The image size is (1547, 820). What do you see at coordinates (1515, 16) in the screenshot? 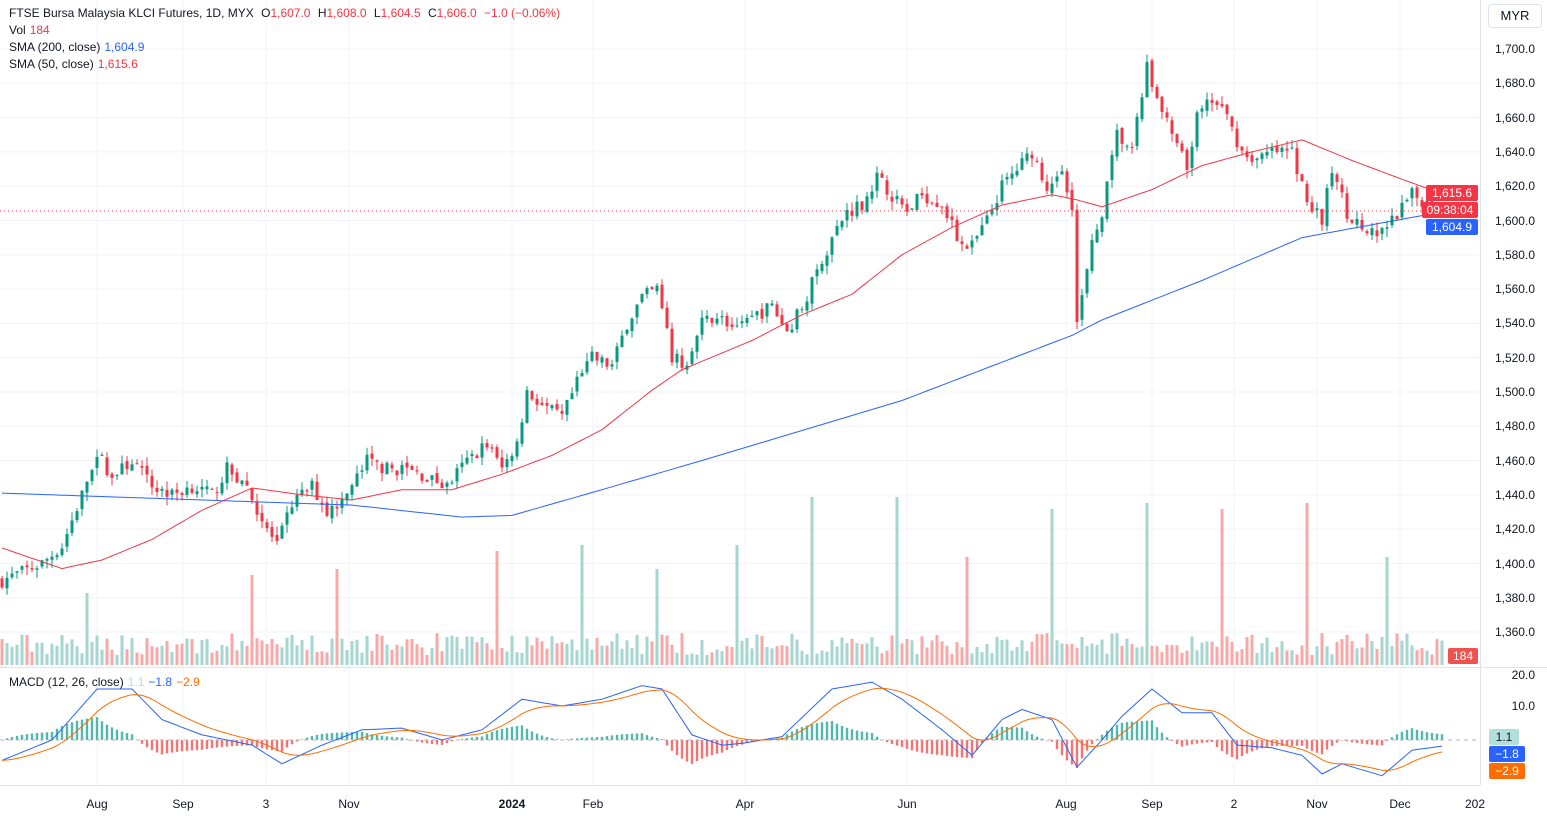
I see `currency-button: MYR` at bounding box center [1515, 16].